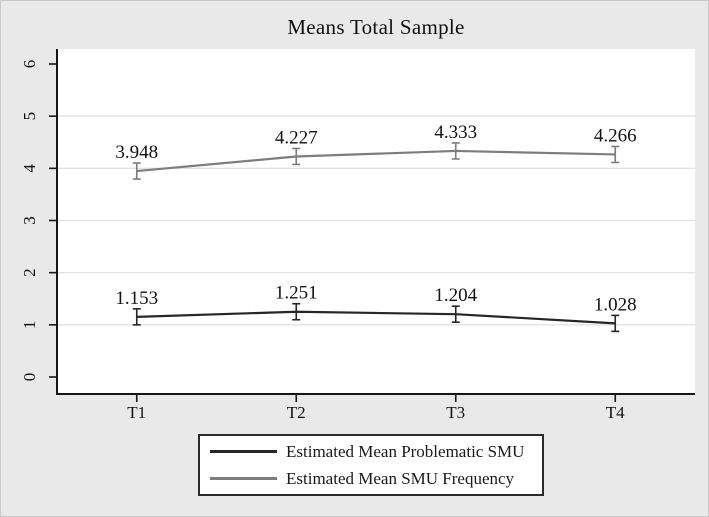  Describe the element at coordinates (29, 64) in the screenshot. I see `y-tick-label: 6` at that location.